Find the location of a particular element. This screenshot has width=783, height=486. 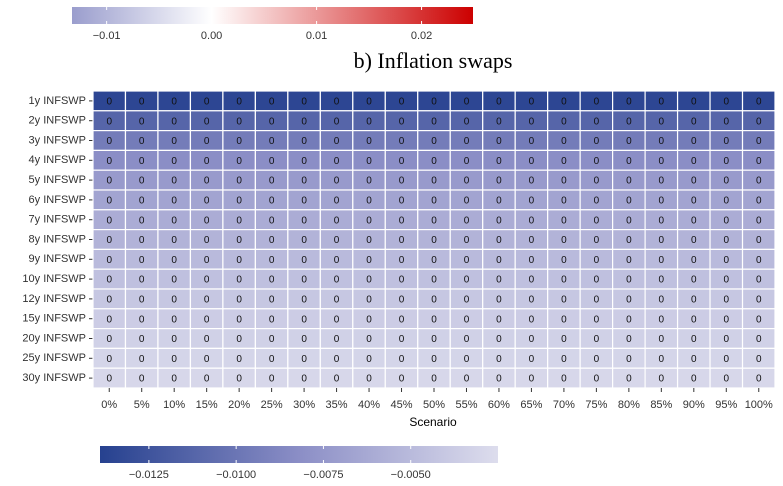

x-tick-label: 65% is located at coordinates (531, 405).